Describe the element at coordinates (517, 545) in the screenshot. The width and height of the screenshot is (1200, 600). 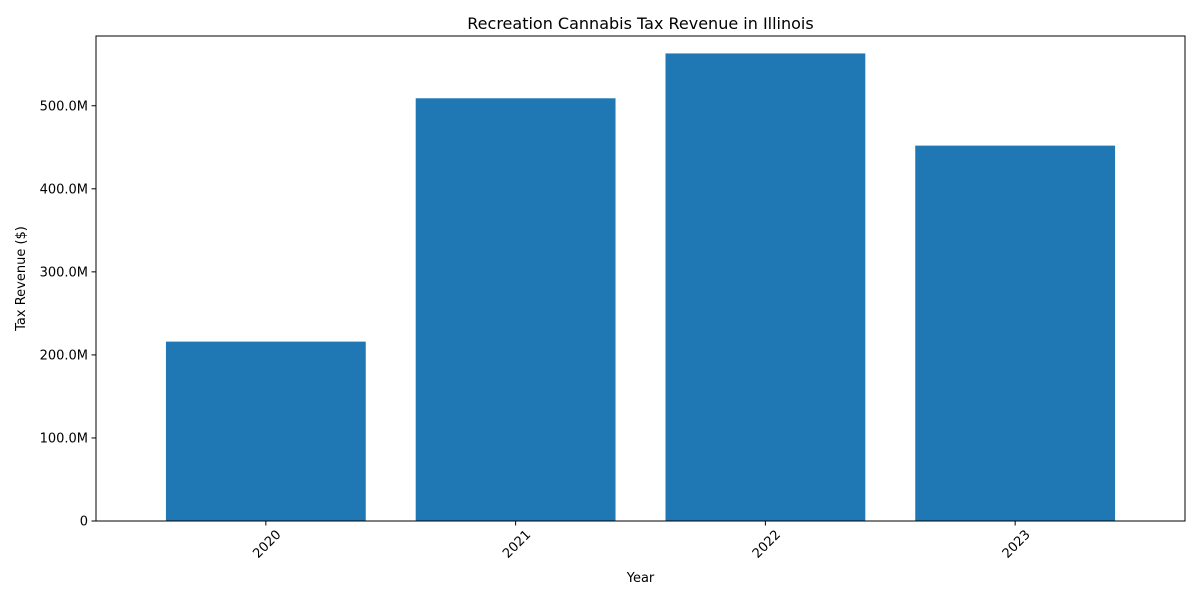
I see `x-tick-label: 2021` at that location.